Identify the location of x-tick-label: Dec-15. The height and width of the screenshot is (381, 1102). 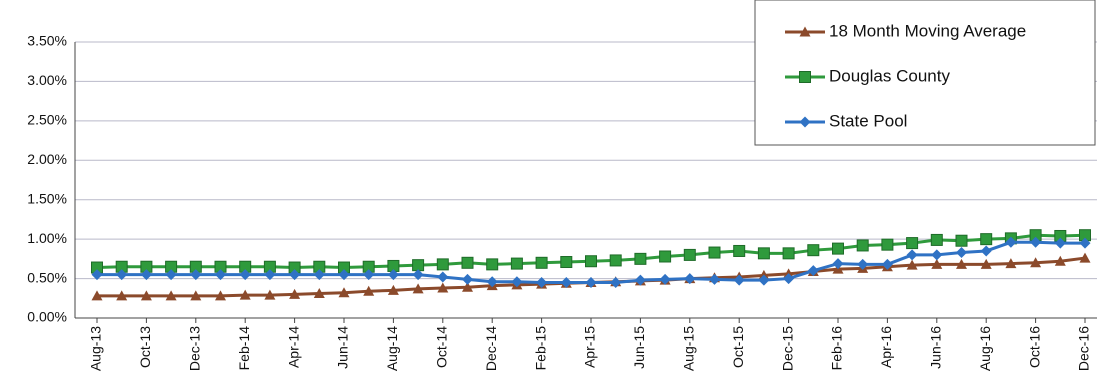
(787, 348).